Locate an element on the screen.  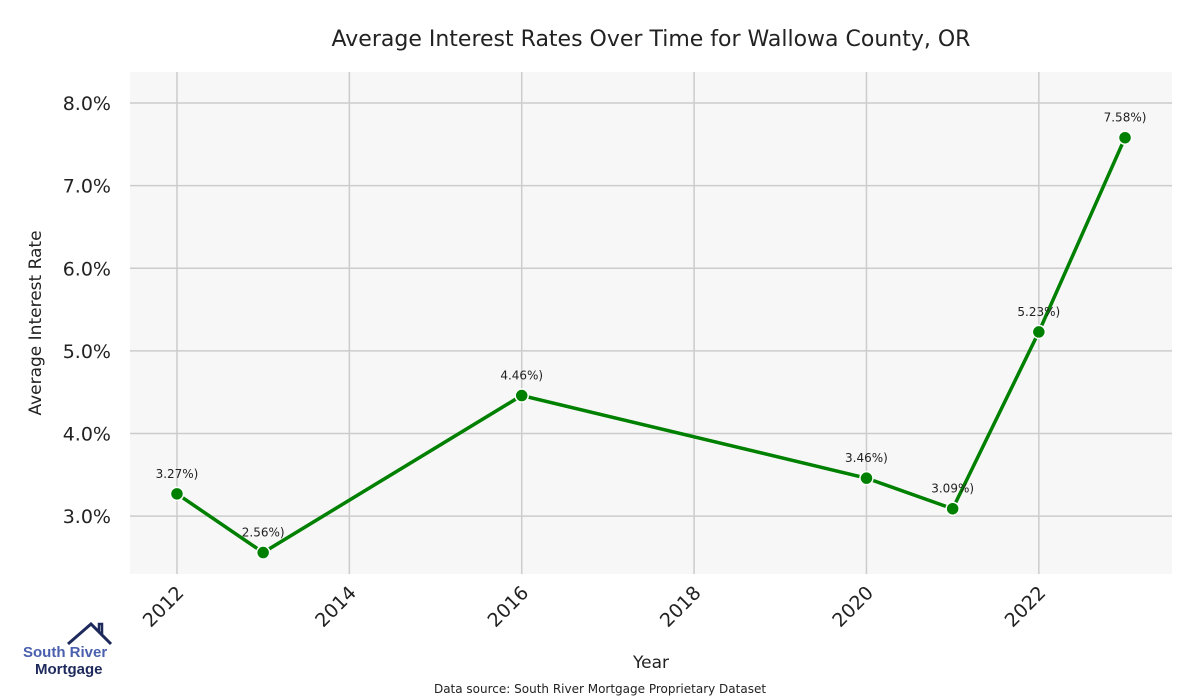
logo-line-1: South River is located at coordinates (65, 652).